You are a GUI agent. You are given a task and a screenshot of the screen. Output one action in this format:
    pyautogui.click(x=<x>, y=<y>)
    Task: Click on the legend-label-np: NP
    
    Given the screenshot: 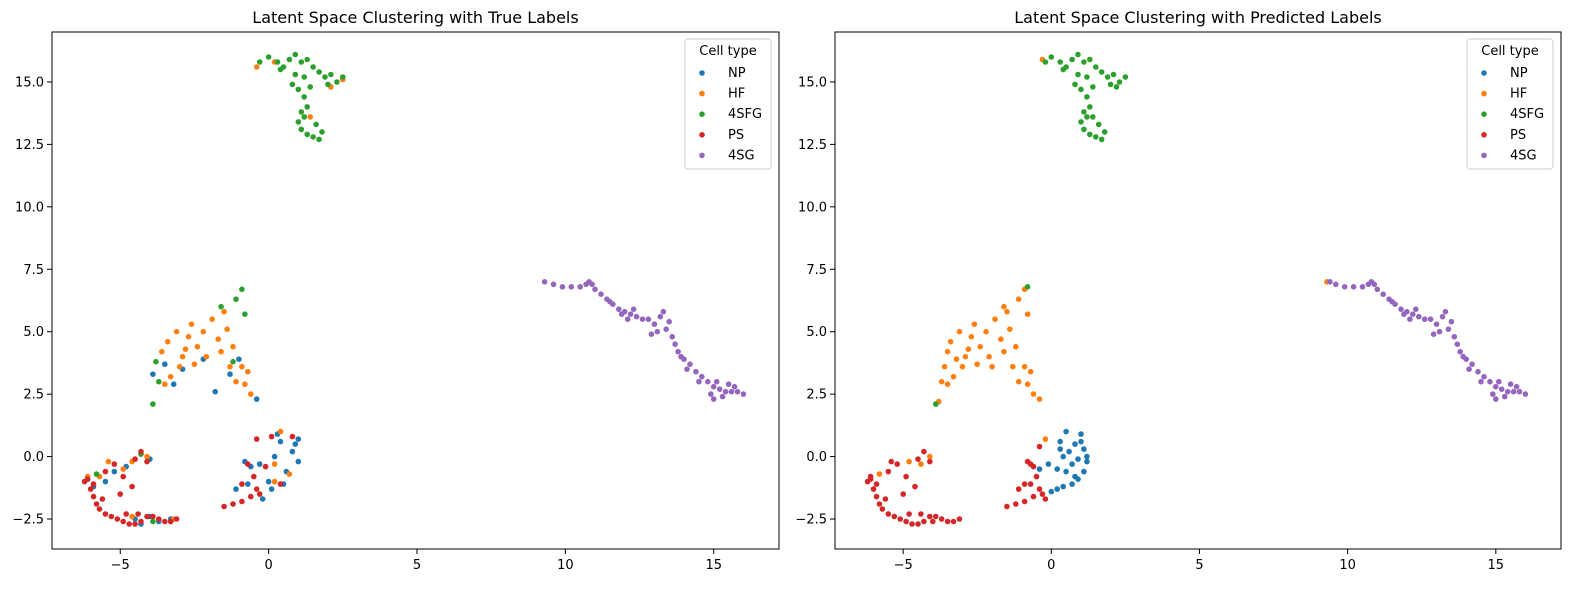 What is the action you would take?
    pyautogui.click(x=737, y=73)
    